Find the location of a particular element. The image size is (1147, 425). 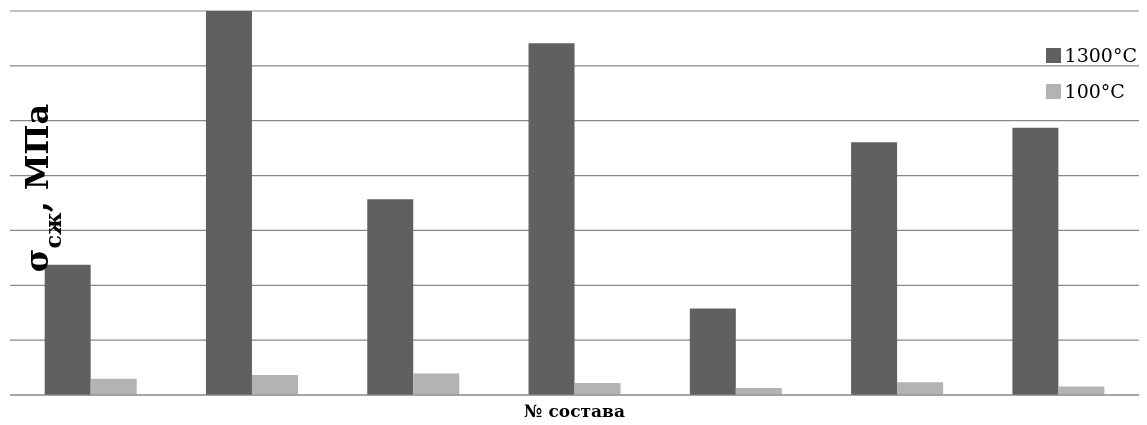

legend-label: 1300°C is located at coordinates (1100, 55).